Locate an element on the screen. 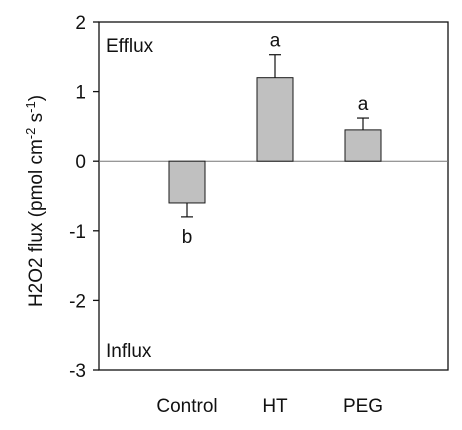  corner-label-influx: Influx is located at coordinates (129, 351).